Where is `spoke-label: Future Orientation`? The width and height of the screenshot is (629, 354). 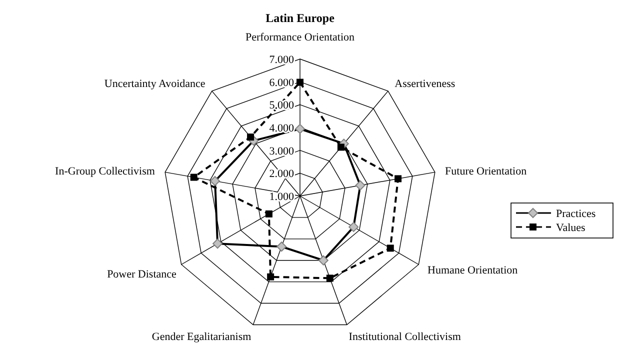
spoke-label: Future Orientation is located at coordinates (486, 171).